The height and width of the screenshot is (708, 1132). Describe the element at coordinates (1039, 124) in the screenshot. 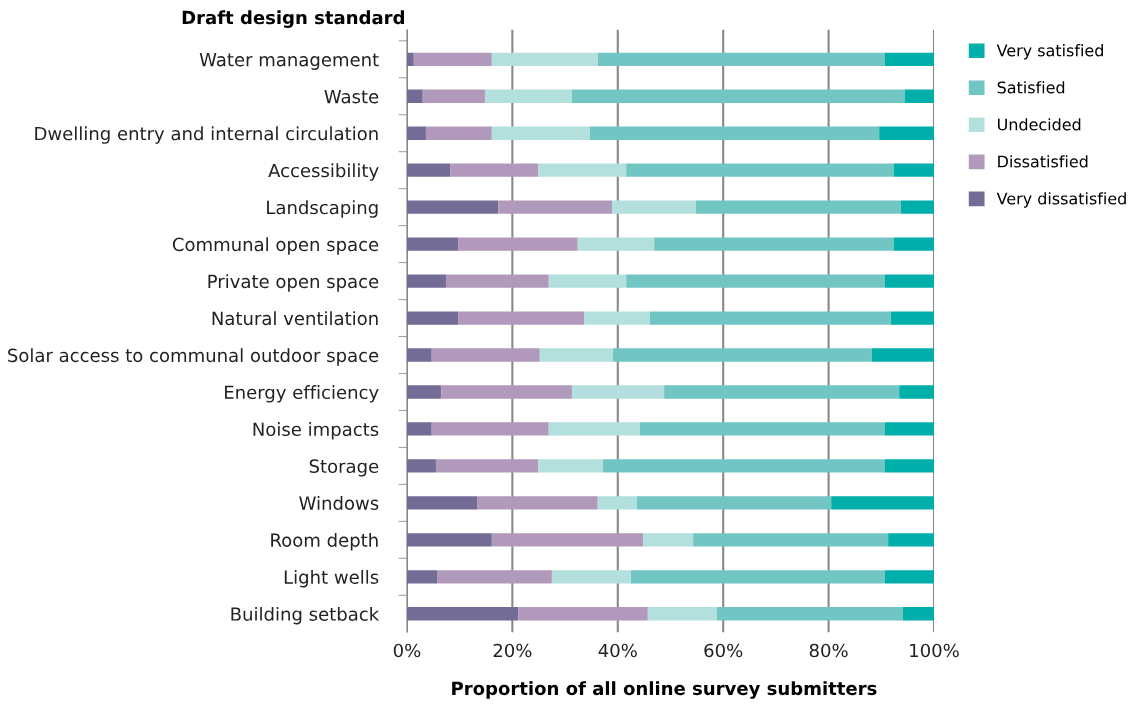

I see `legend-label: Undecided` at that location.